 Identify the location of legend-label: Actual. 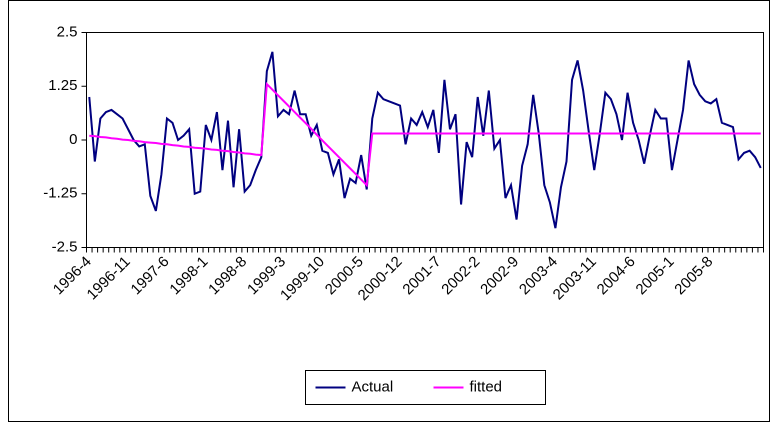
(373, 386).